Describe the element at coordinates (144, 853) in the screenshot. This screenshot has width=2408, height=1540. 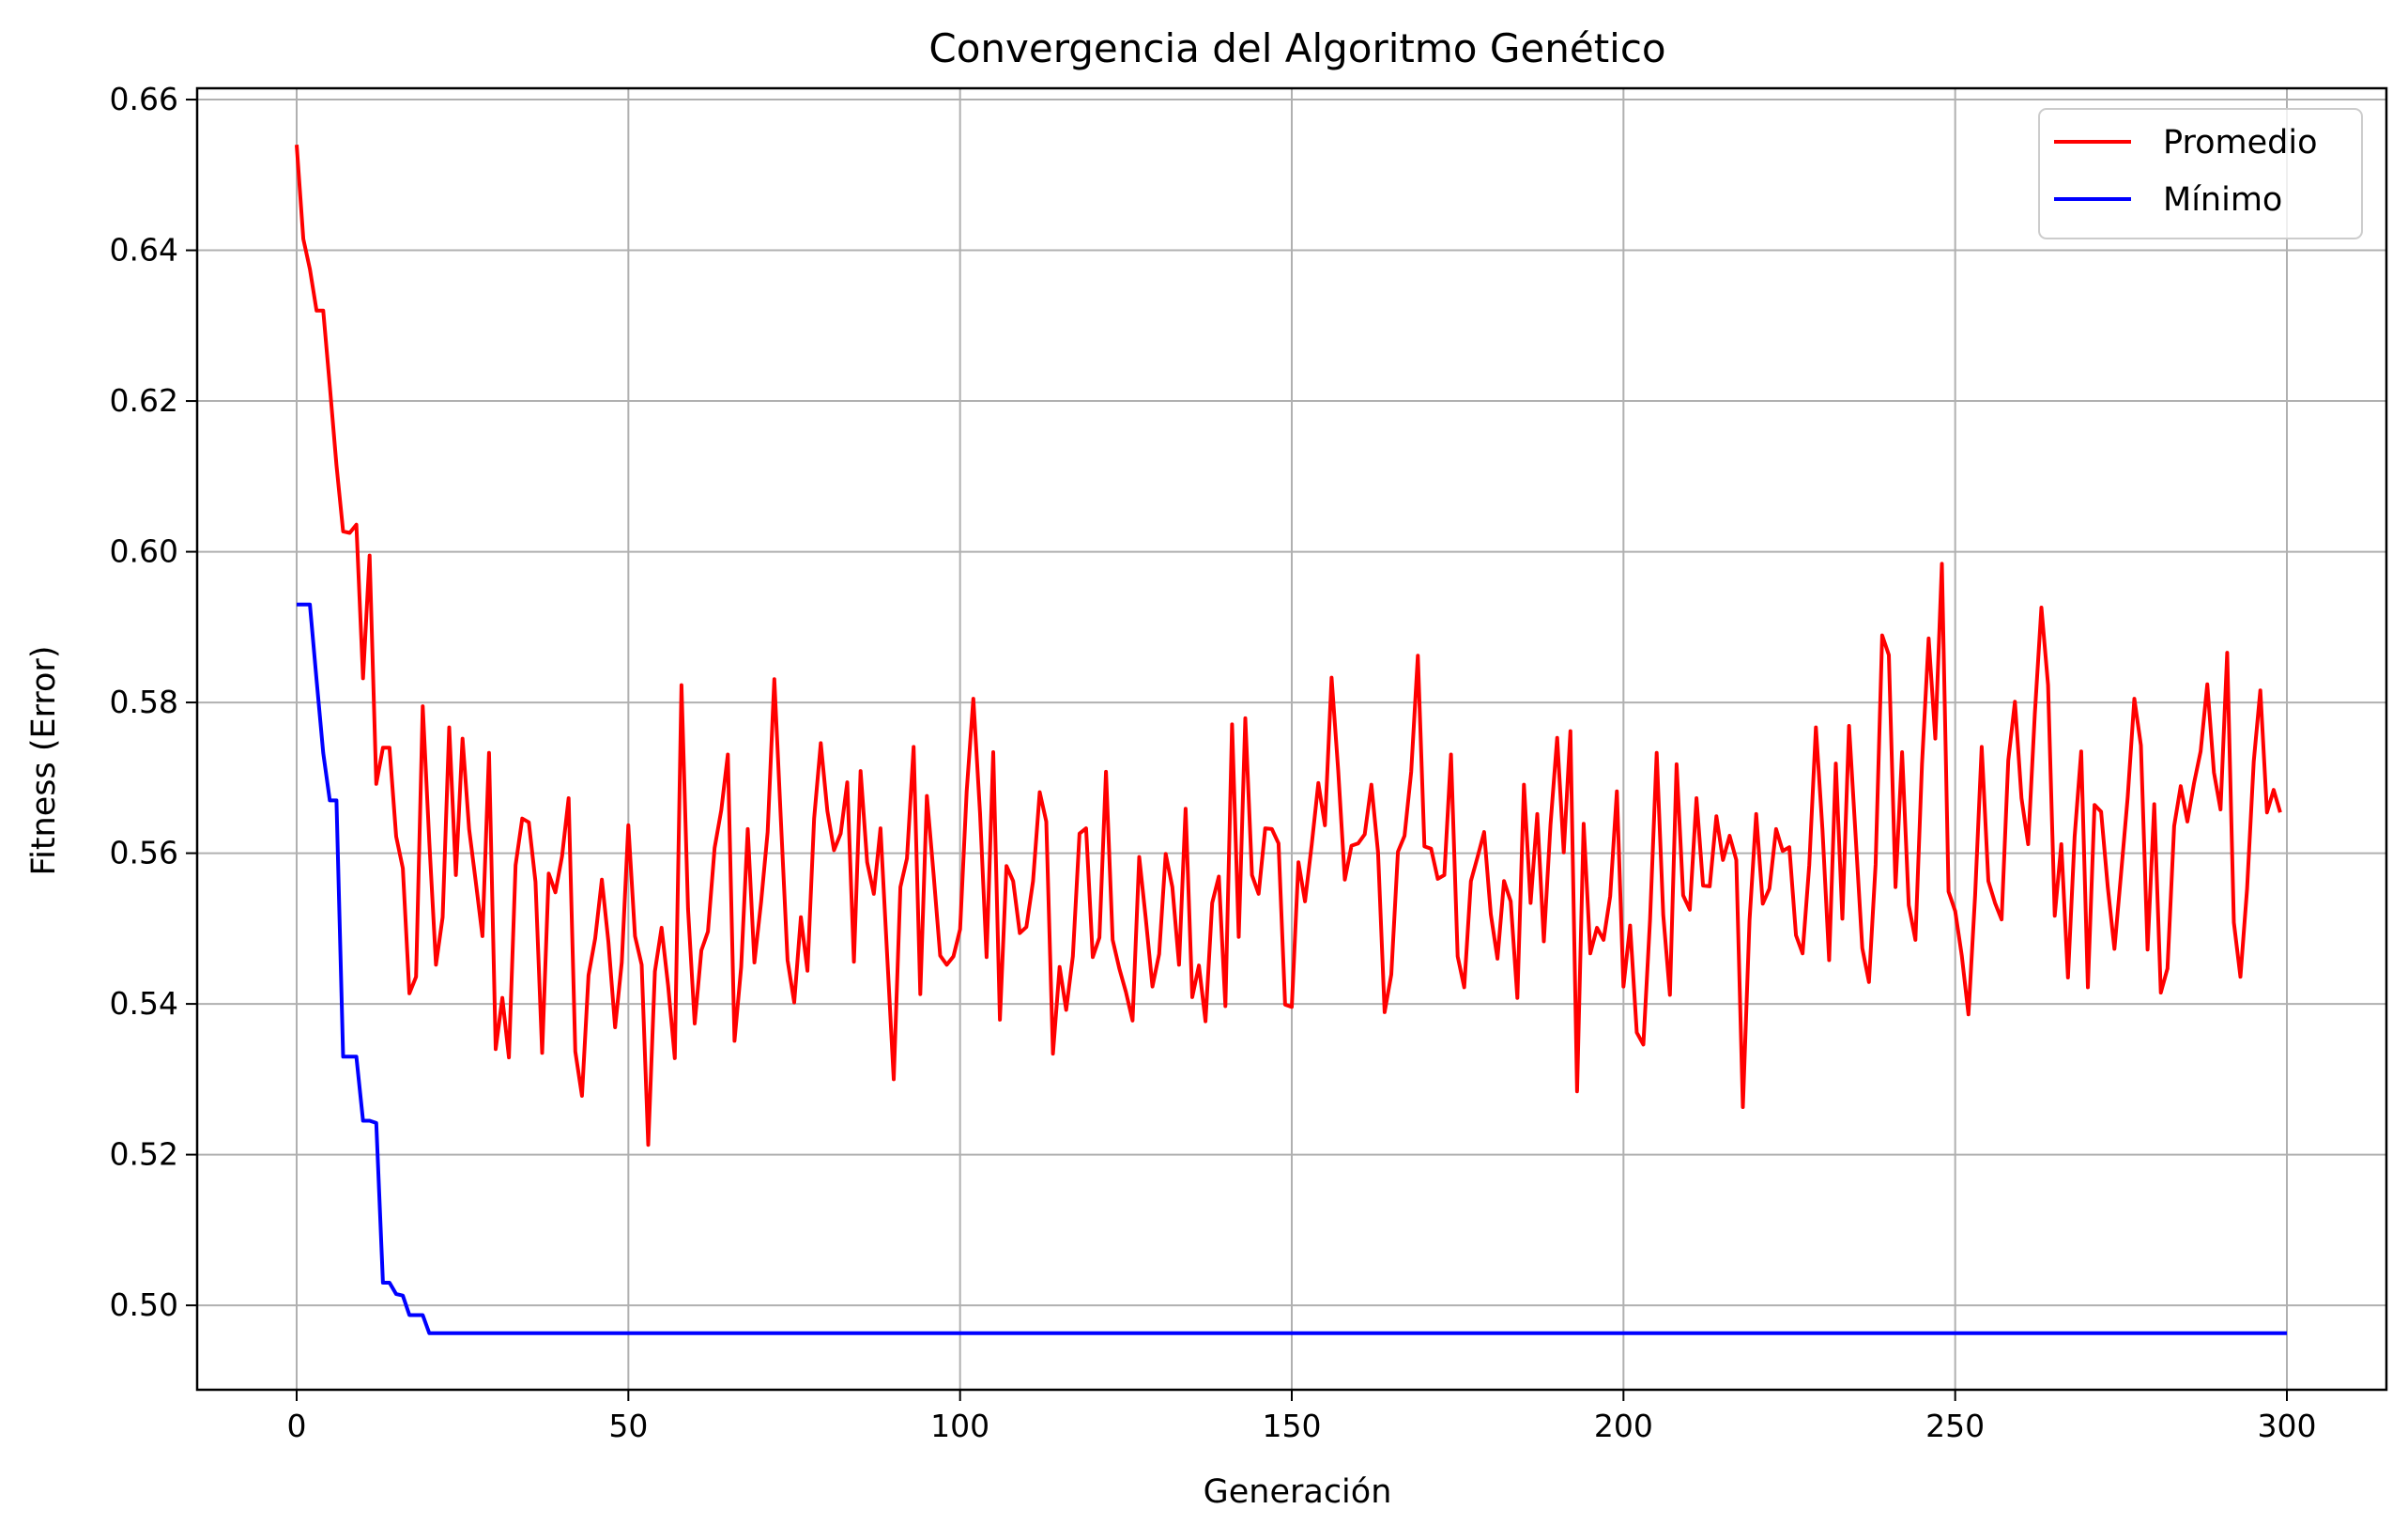
I see `y-tick-label: 0.56` at that location.